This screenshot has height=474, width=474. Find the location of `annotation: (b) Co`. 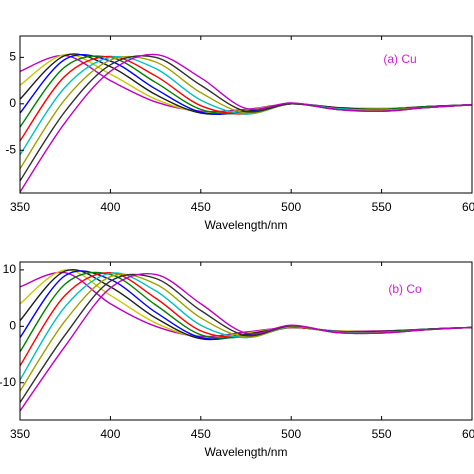

annotation: (b) Co is located at coordinates (405, 289).